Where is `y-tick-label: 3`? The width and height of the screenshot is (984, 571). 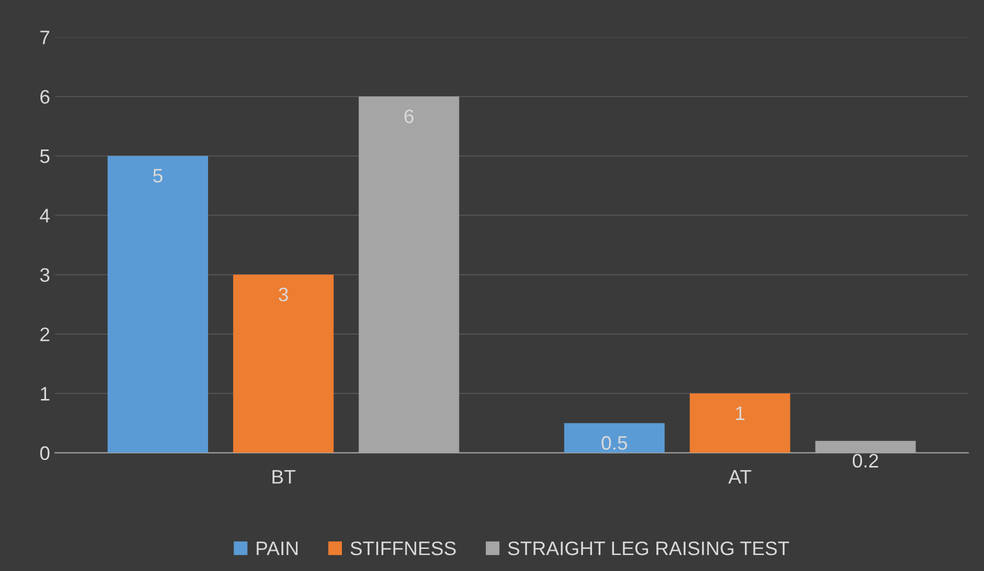 y-tick-label: 3 is located at coordinates (45, 275).